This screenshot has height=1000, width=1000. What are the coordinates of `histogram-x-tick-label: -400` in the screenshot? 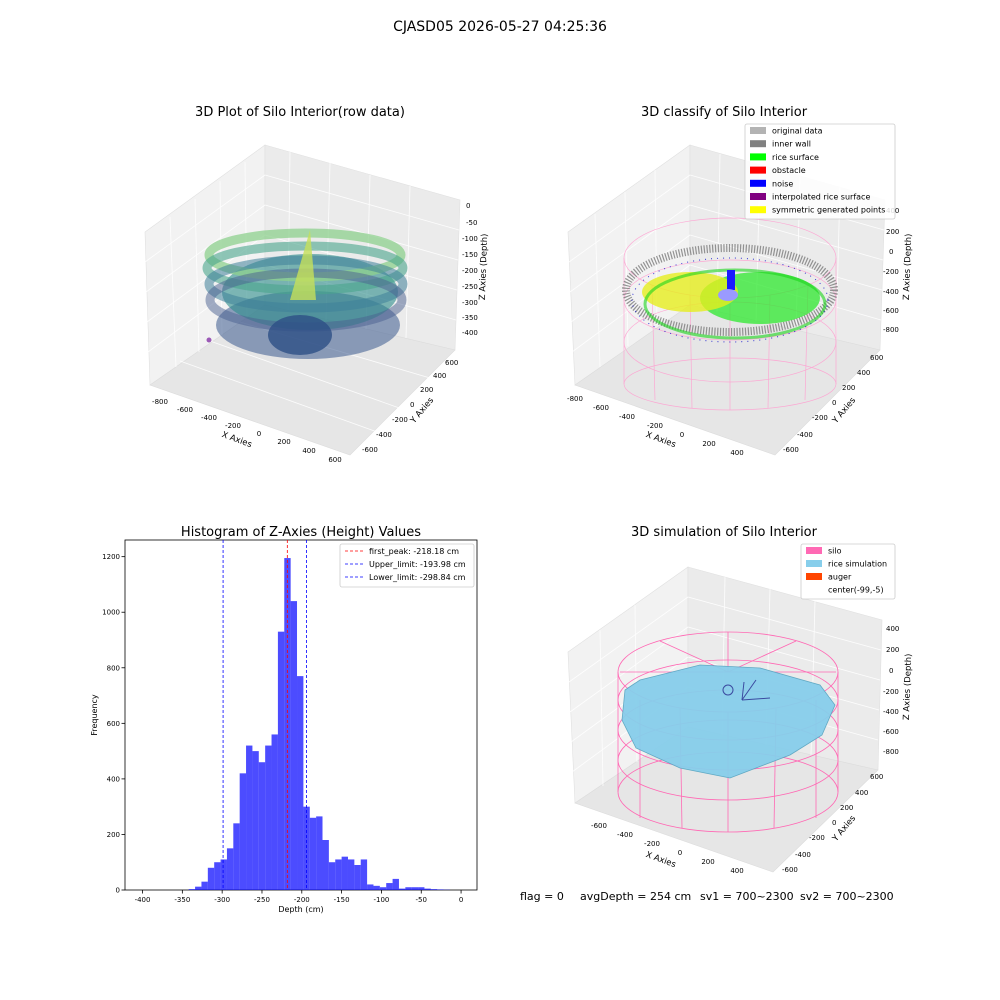 It's located at (143, 900).